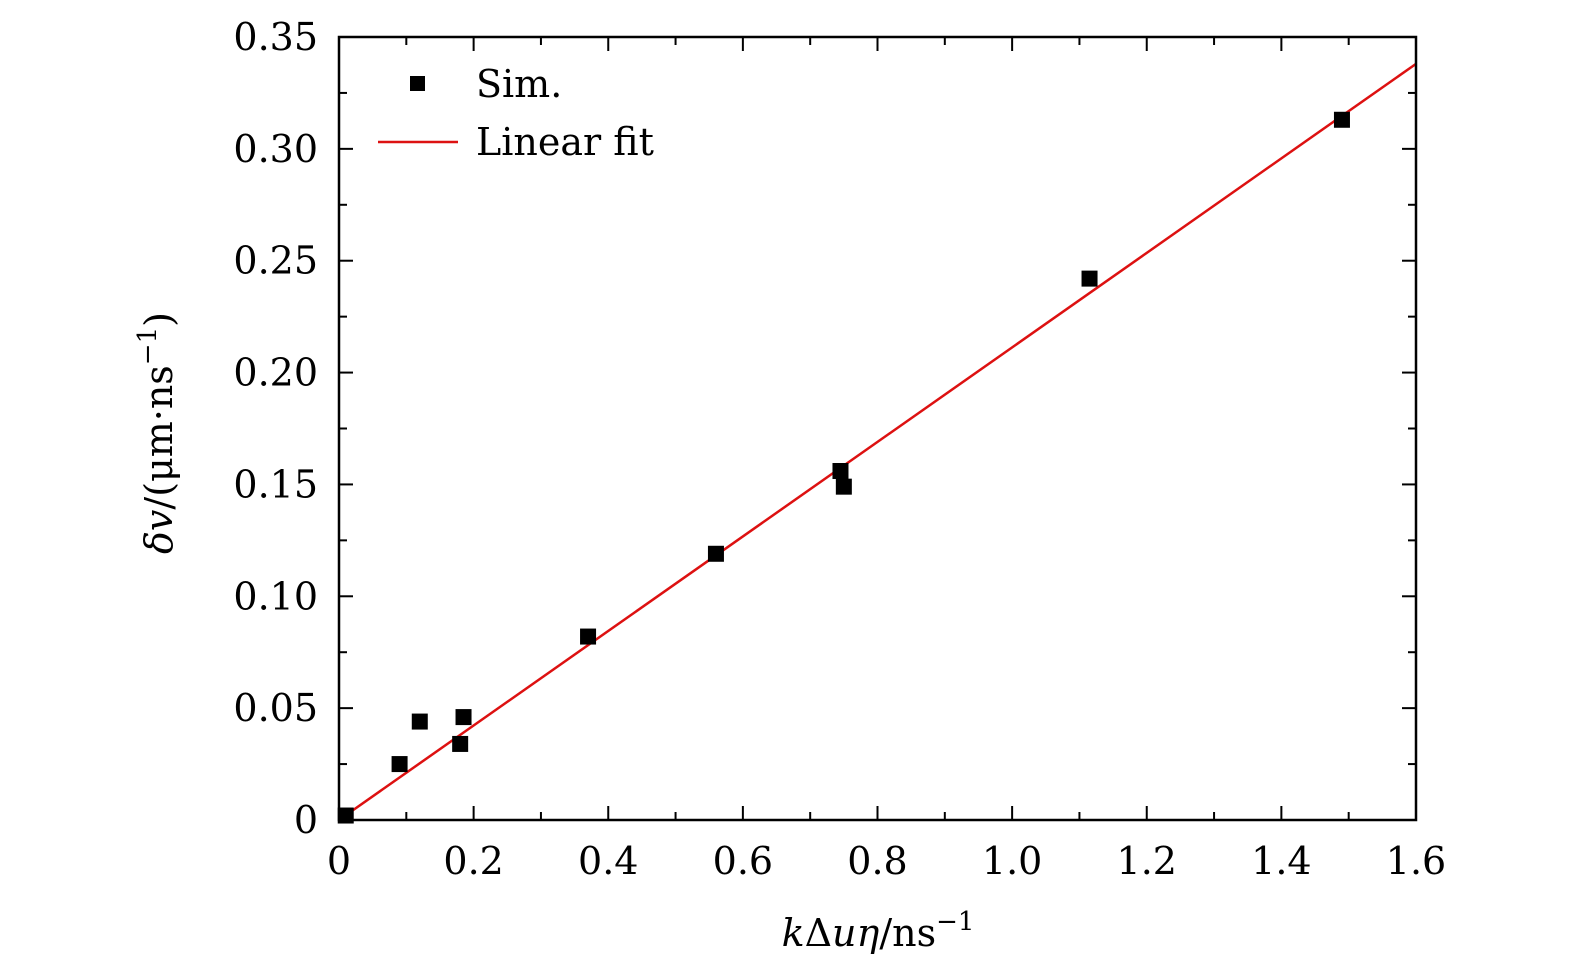  Describe the element at coordinates (275, 596) in the screenshot. I see `y-tick-label: 0.10` at that location.